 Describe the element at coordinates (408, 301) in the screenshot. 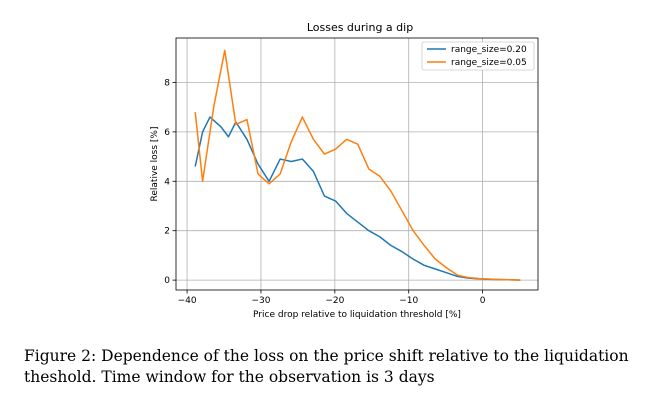

I see `x-tick-label: −10` at that location.